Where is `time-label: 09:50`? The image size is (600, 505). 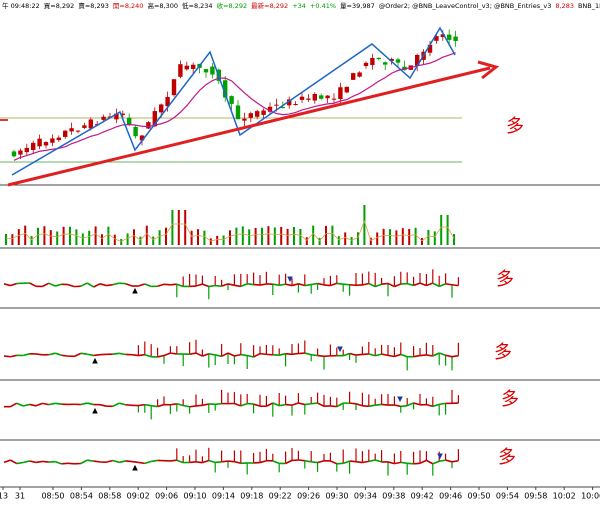
time-label: 09:50 is located at coordinates (478, 496).